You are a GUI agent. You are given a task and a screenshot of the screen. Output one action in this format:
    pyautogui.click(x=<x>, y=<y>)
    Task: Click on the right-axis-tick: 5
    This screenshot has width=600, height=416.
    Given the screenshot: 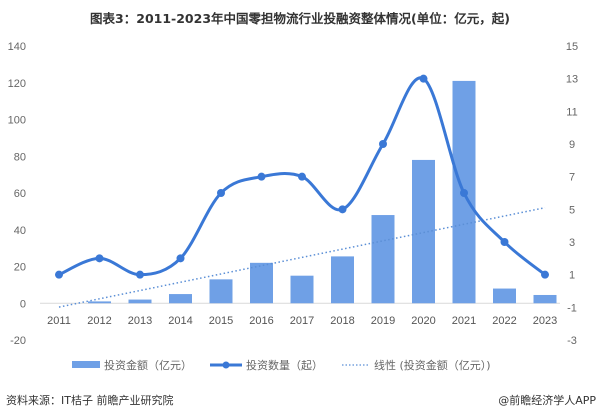 What is the action you would take?
    pyautogui.click(x=572, y=210)
    